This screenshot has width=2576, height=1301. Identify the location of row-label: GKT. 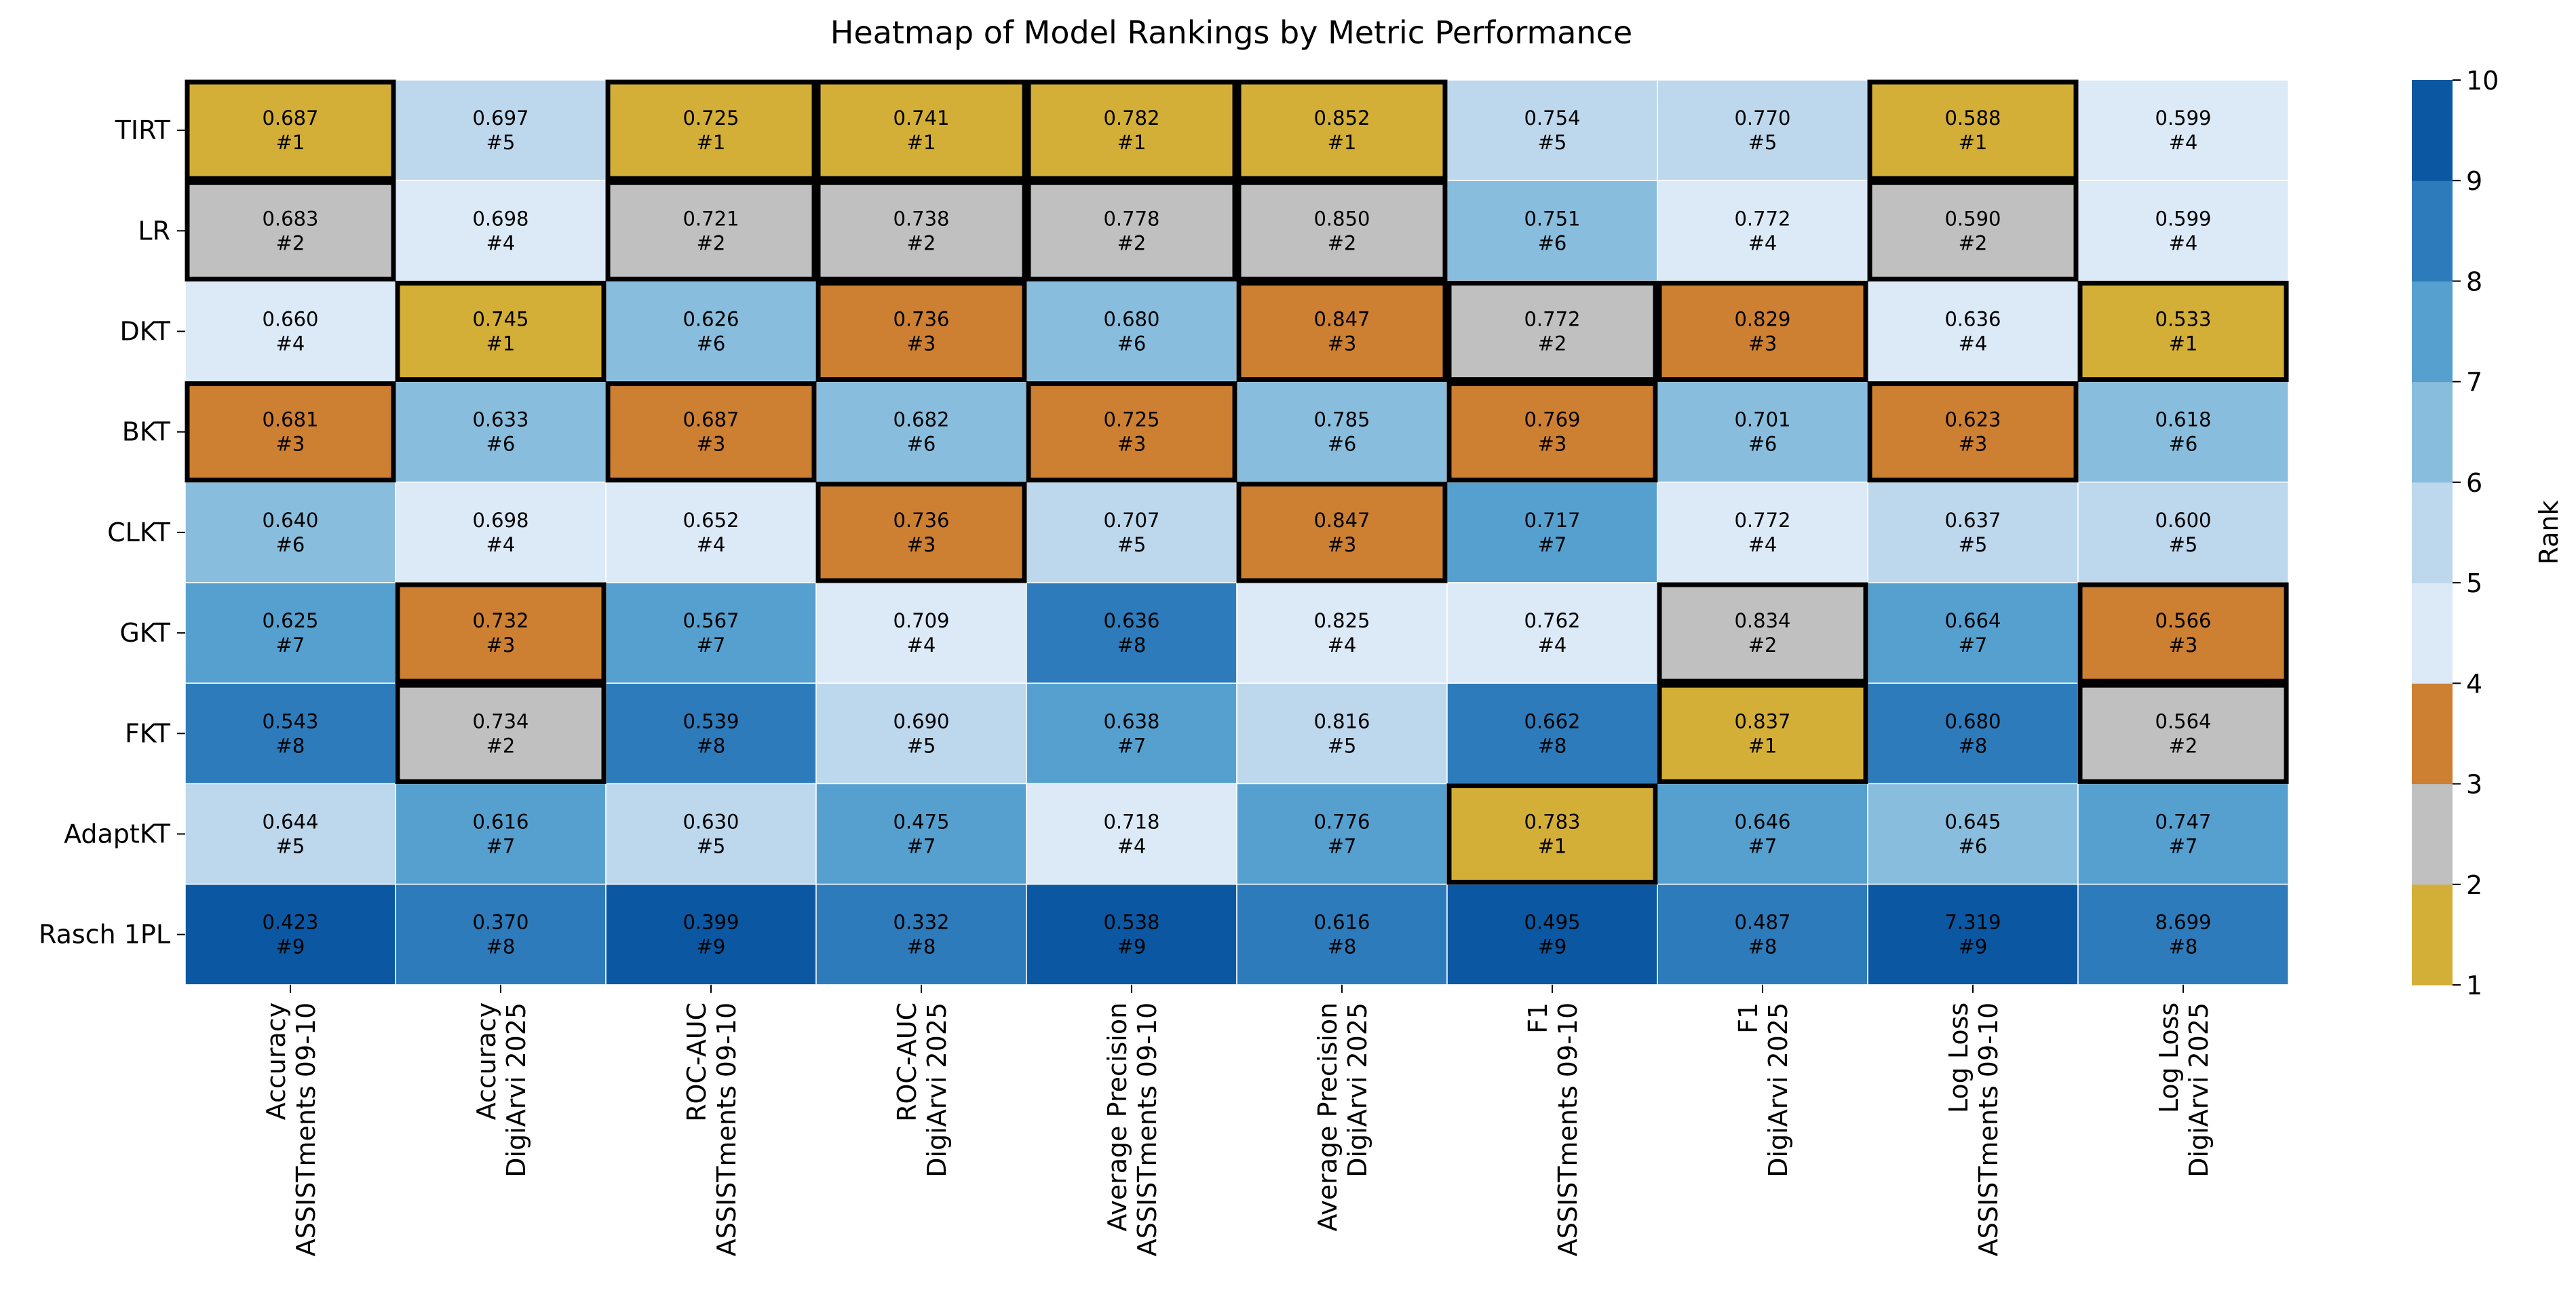
(144, 633).